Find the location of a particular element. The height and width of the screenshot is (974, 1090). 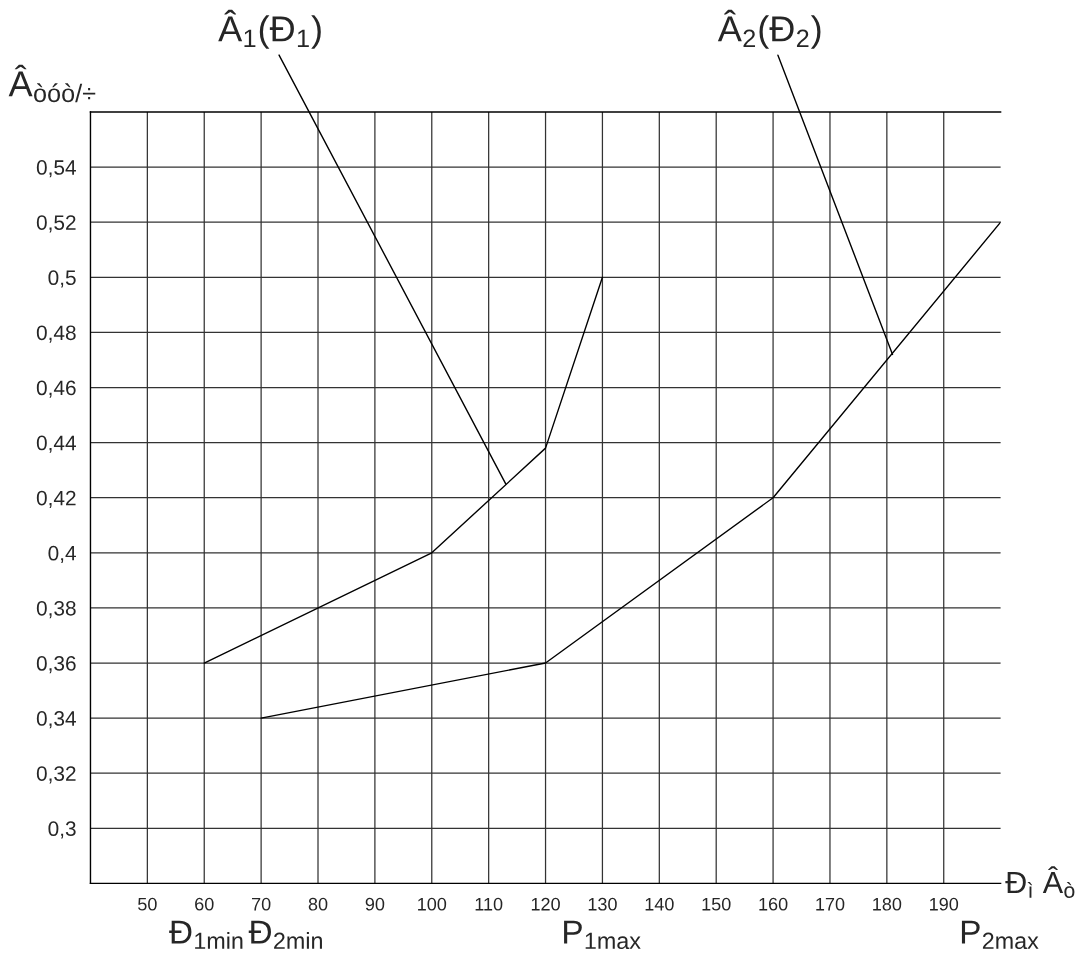

x-tick-label: 130 is located at coordinates (602, 904).